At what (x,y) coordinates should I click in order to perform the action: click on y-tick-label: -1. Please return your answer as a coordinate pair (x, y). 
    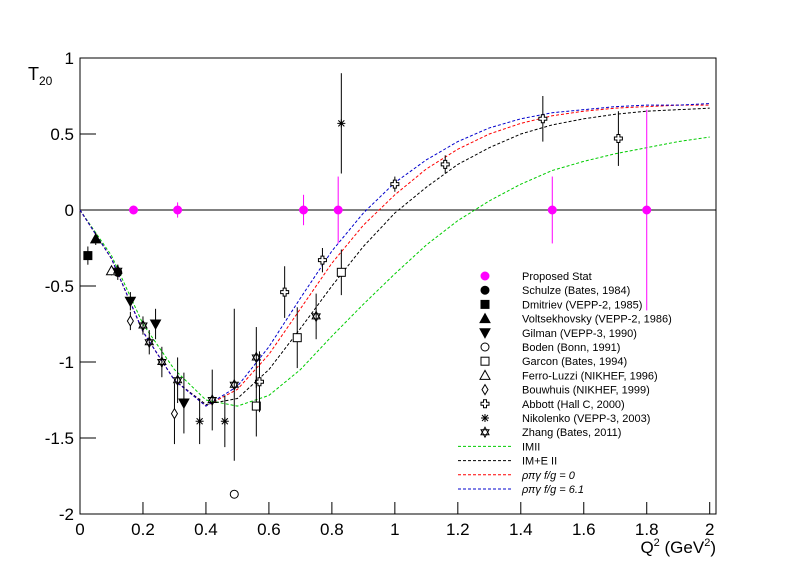
    Looking at the image, I should click on (66, 362).